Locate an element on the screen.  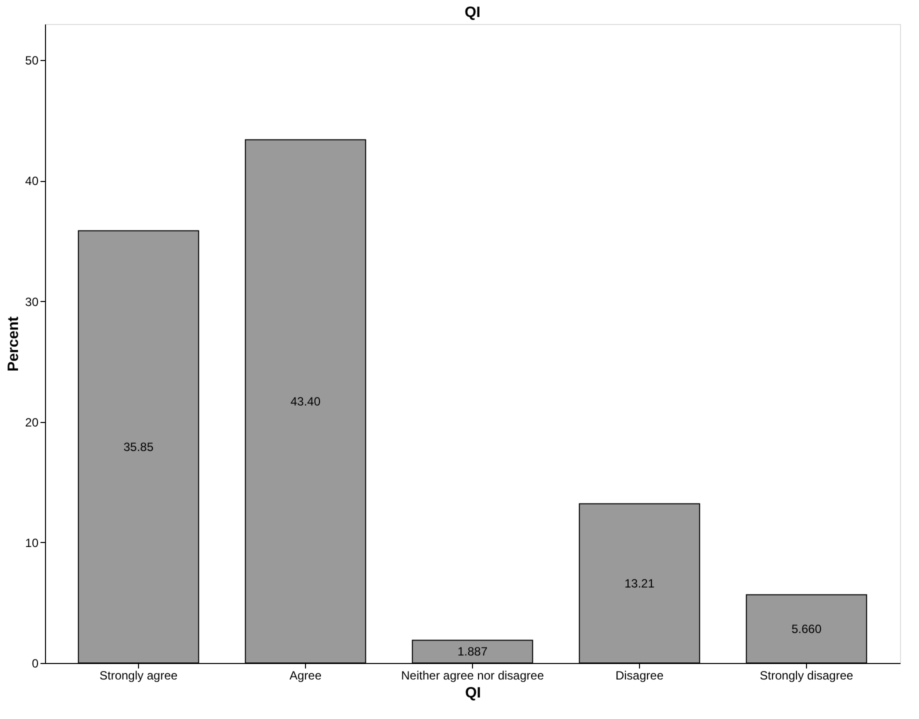
data-label: 1.887 is located at coordinates (472, 651).